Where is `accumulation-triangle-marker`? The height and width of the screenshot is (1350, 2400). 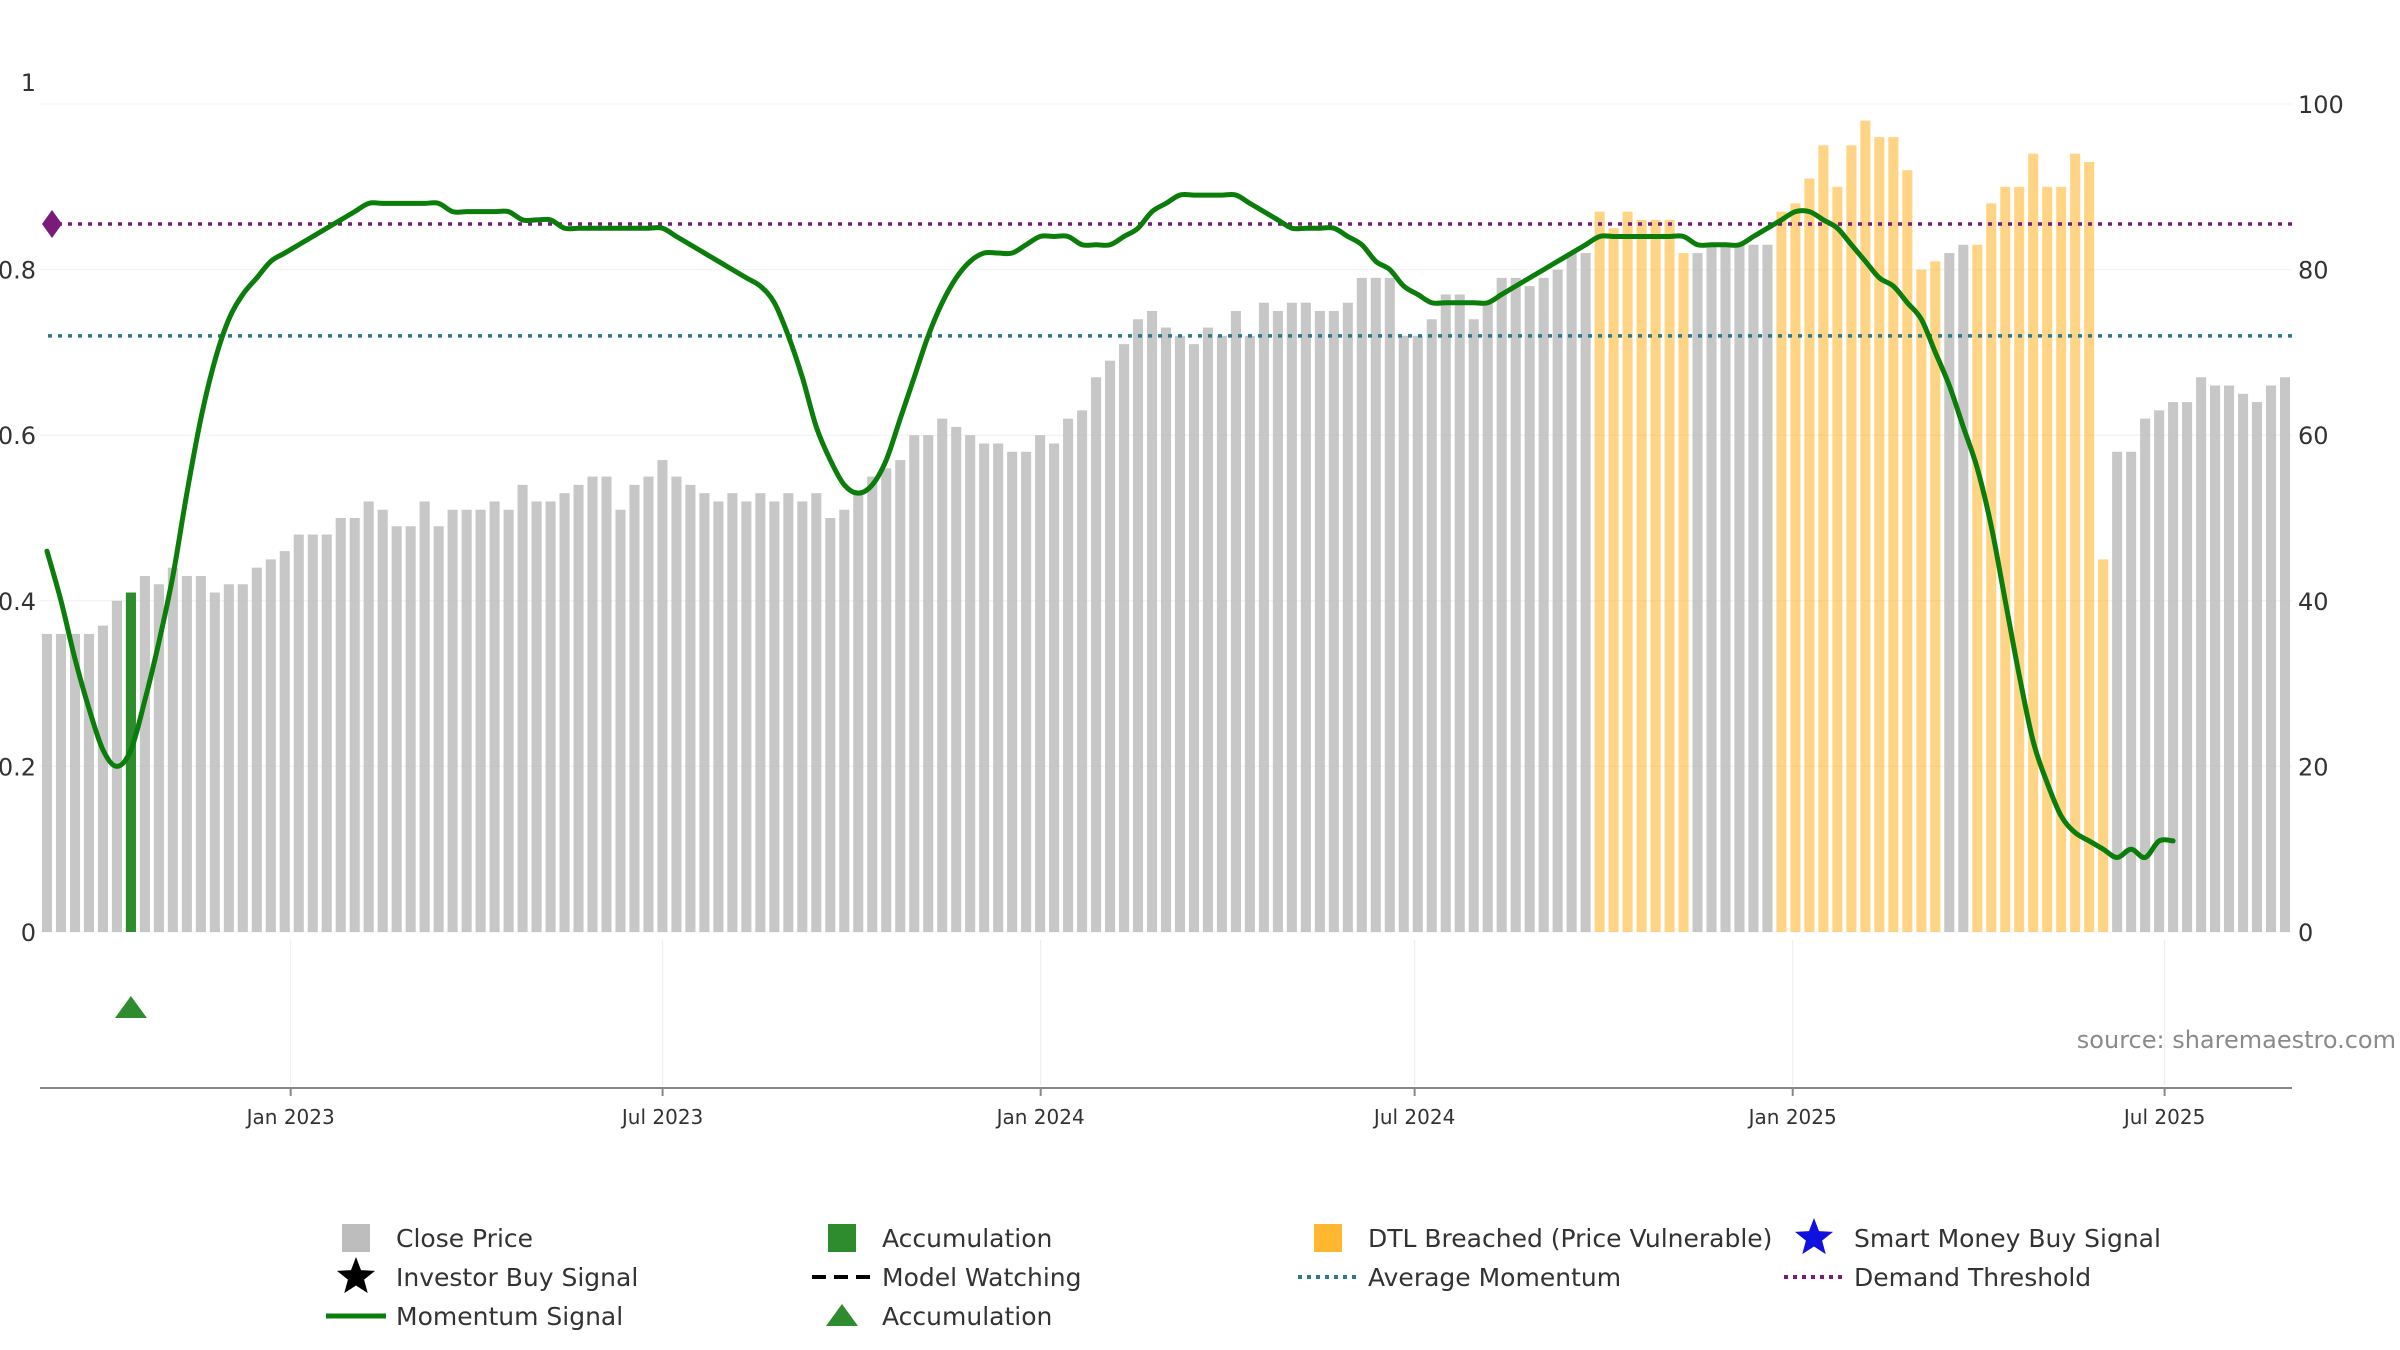 accumulation-triangle-marker is located at coordinates (130, 1007).